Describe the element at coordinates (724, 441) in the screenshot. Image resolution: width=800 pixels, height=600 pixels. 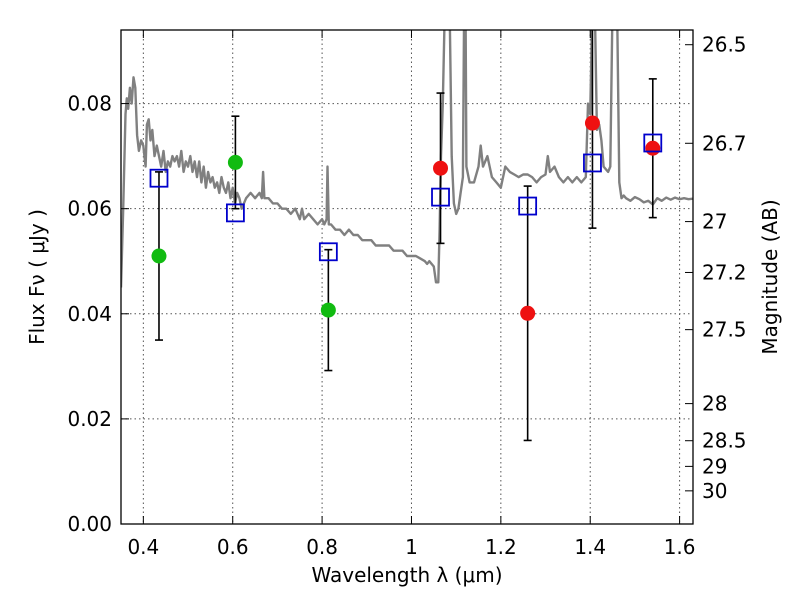
I see `right-tick-label: 28.5` at that location.